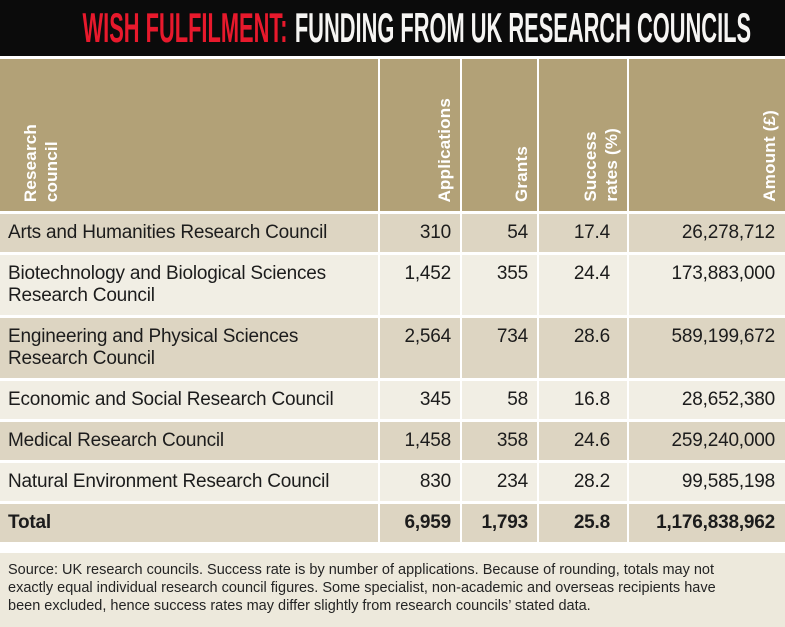 The image size is (785, 627). What do you see at coordinates (707, 441) in the screenshot?
I see `amount-cell: 259,240,000` at bounding box center [707, 441].